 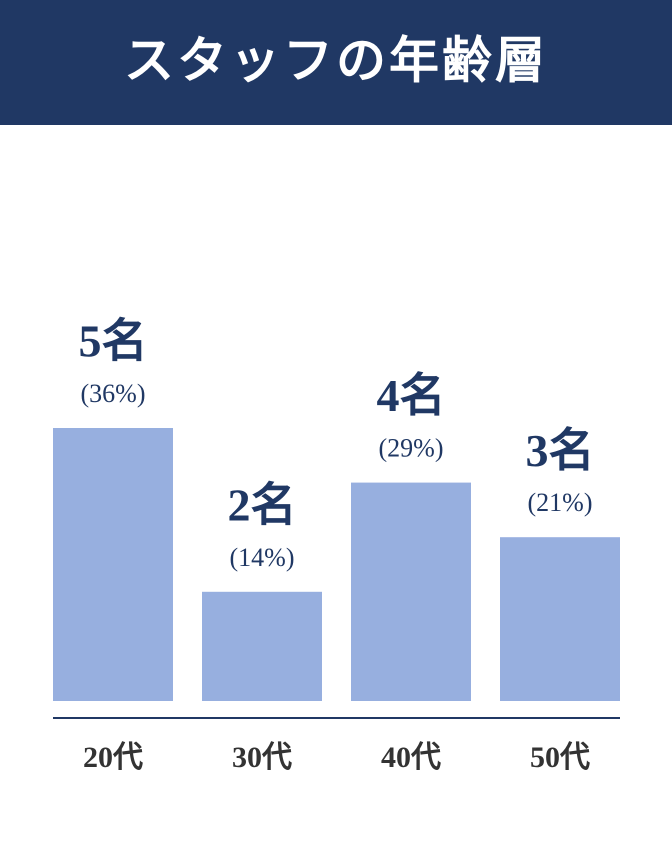 I want to click on value-label: 5名, so click(x=113, y=341).